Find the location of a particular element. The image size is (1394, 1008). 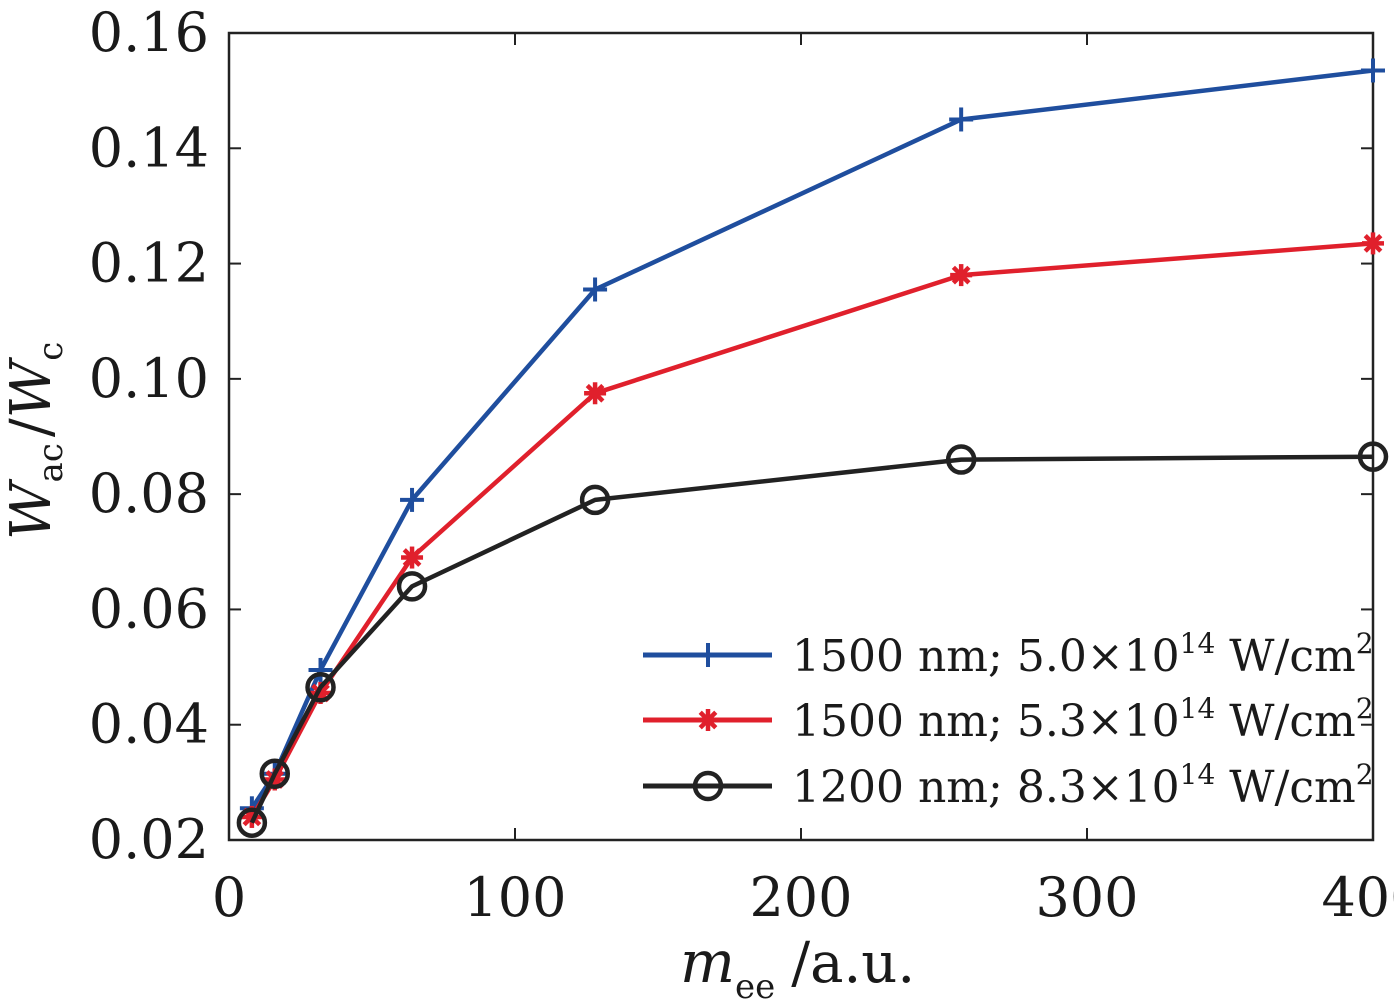

y-tick-label: 0.16 is located at coordinates (149, 32).